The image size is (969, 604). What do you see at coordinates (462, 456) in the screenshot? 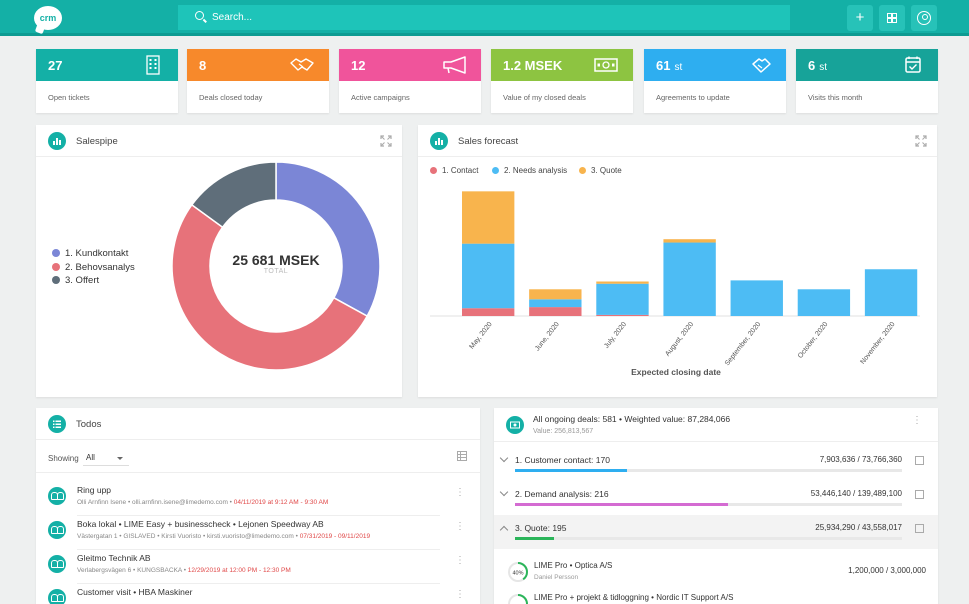
I see `settings-grid-icon` at bounding box center [462, 456].